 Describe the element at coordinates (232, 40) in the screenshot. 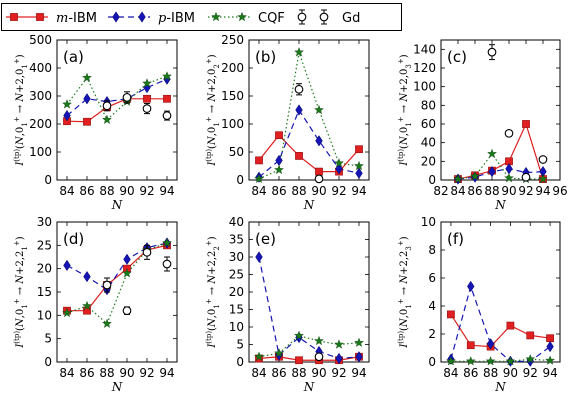

I see `y-tick-label: 250` at that location.